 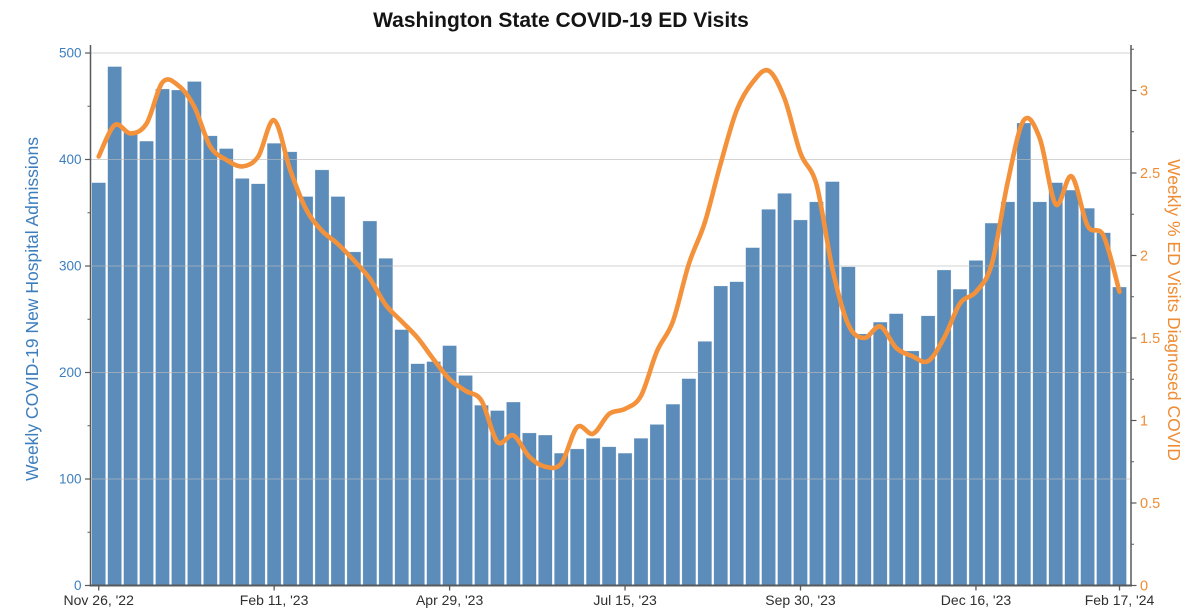 I want to click on x-axis-tick-label: Jul 15, '23, so click(x=625, y=600).